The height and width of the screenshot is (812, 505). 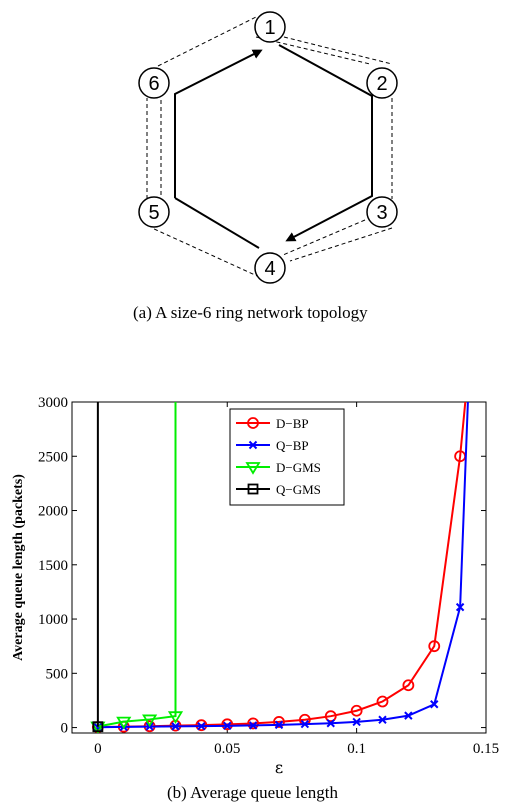 I want to click on y-tick-label: 1500, so click(x=53, y=566).